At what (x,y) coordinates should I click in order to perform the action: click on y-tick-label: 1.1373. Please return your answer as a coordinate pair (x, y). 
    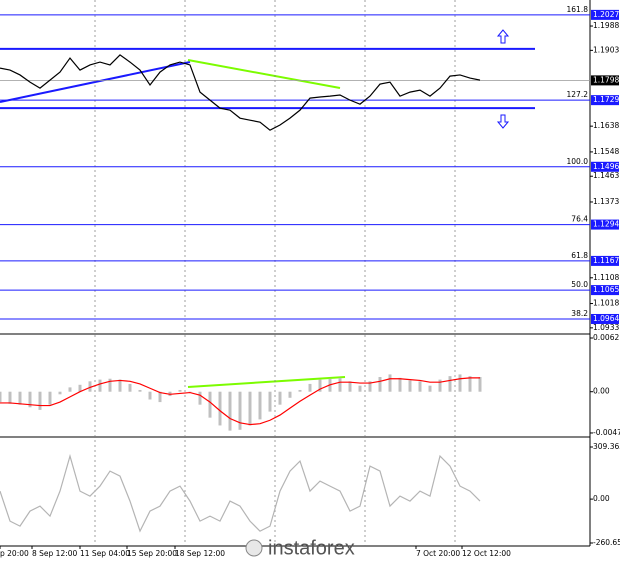
    Looking at the image, I should click on (606, 201).